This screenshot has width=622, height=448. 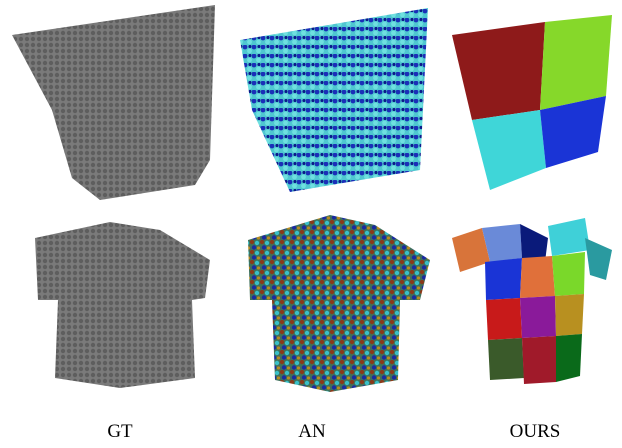 What do you see at coordinates (532, 301) in the screenshot?
I see `ours-shirt` at bounding box center [532, 301].